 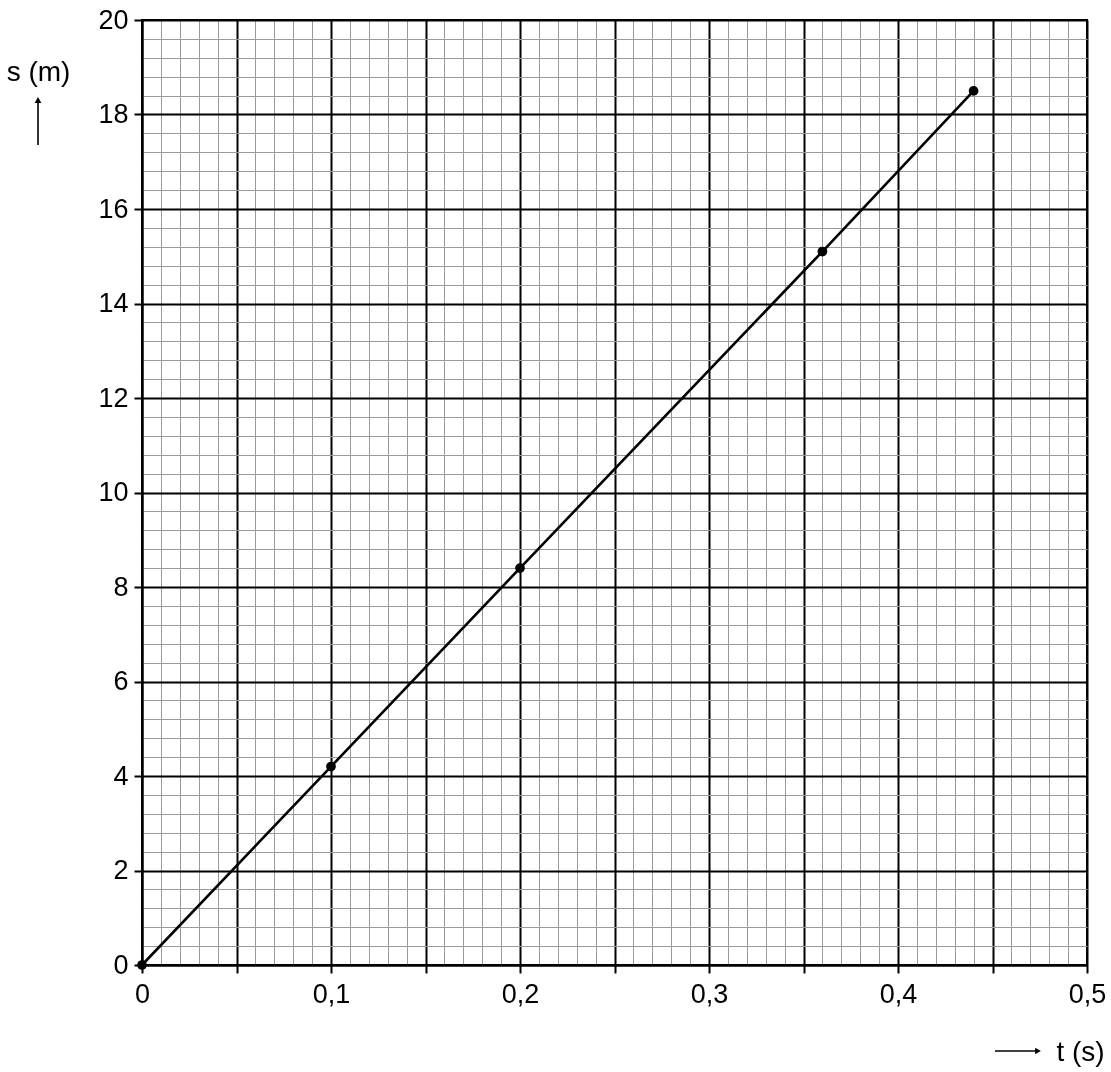 What do you see at coordinates (38, 71) in the screenshot?
I see `y-axis-title: s (m)` at bounding box center [38, 71].